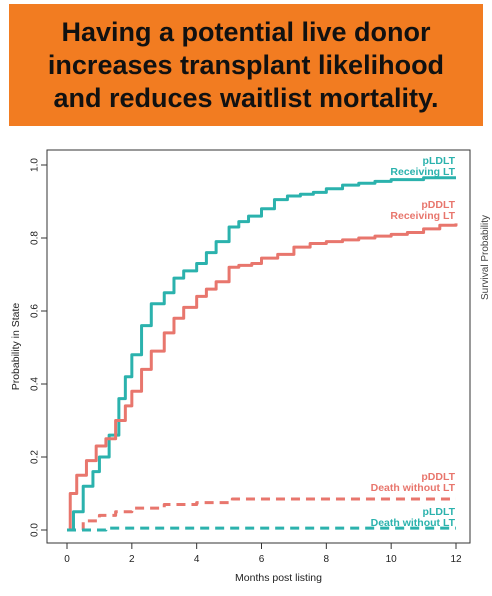 The image size is (492, 596). What do you see at coordinates (438, 205) in the screenshot?
I see `series-label-pddlt-receiving-lt: pDDLT` at bounding box center [438, 205].